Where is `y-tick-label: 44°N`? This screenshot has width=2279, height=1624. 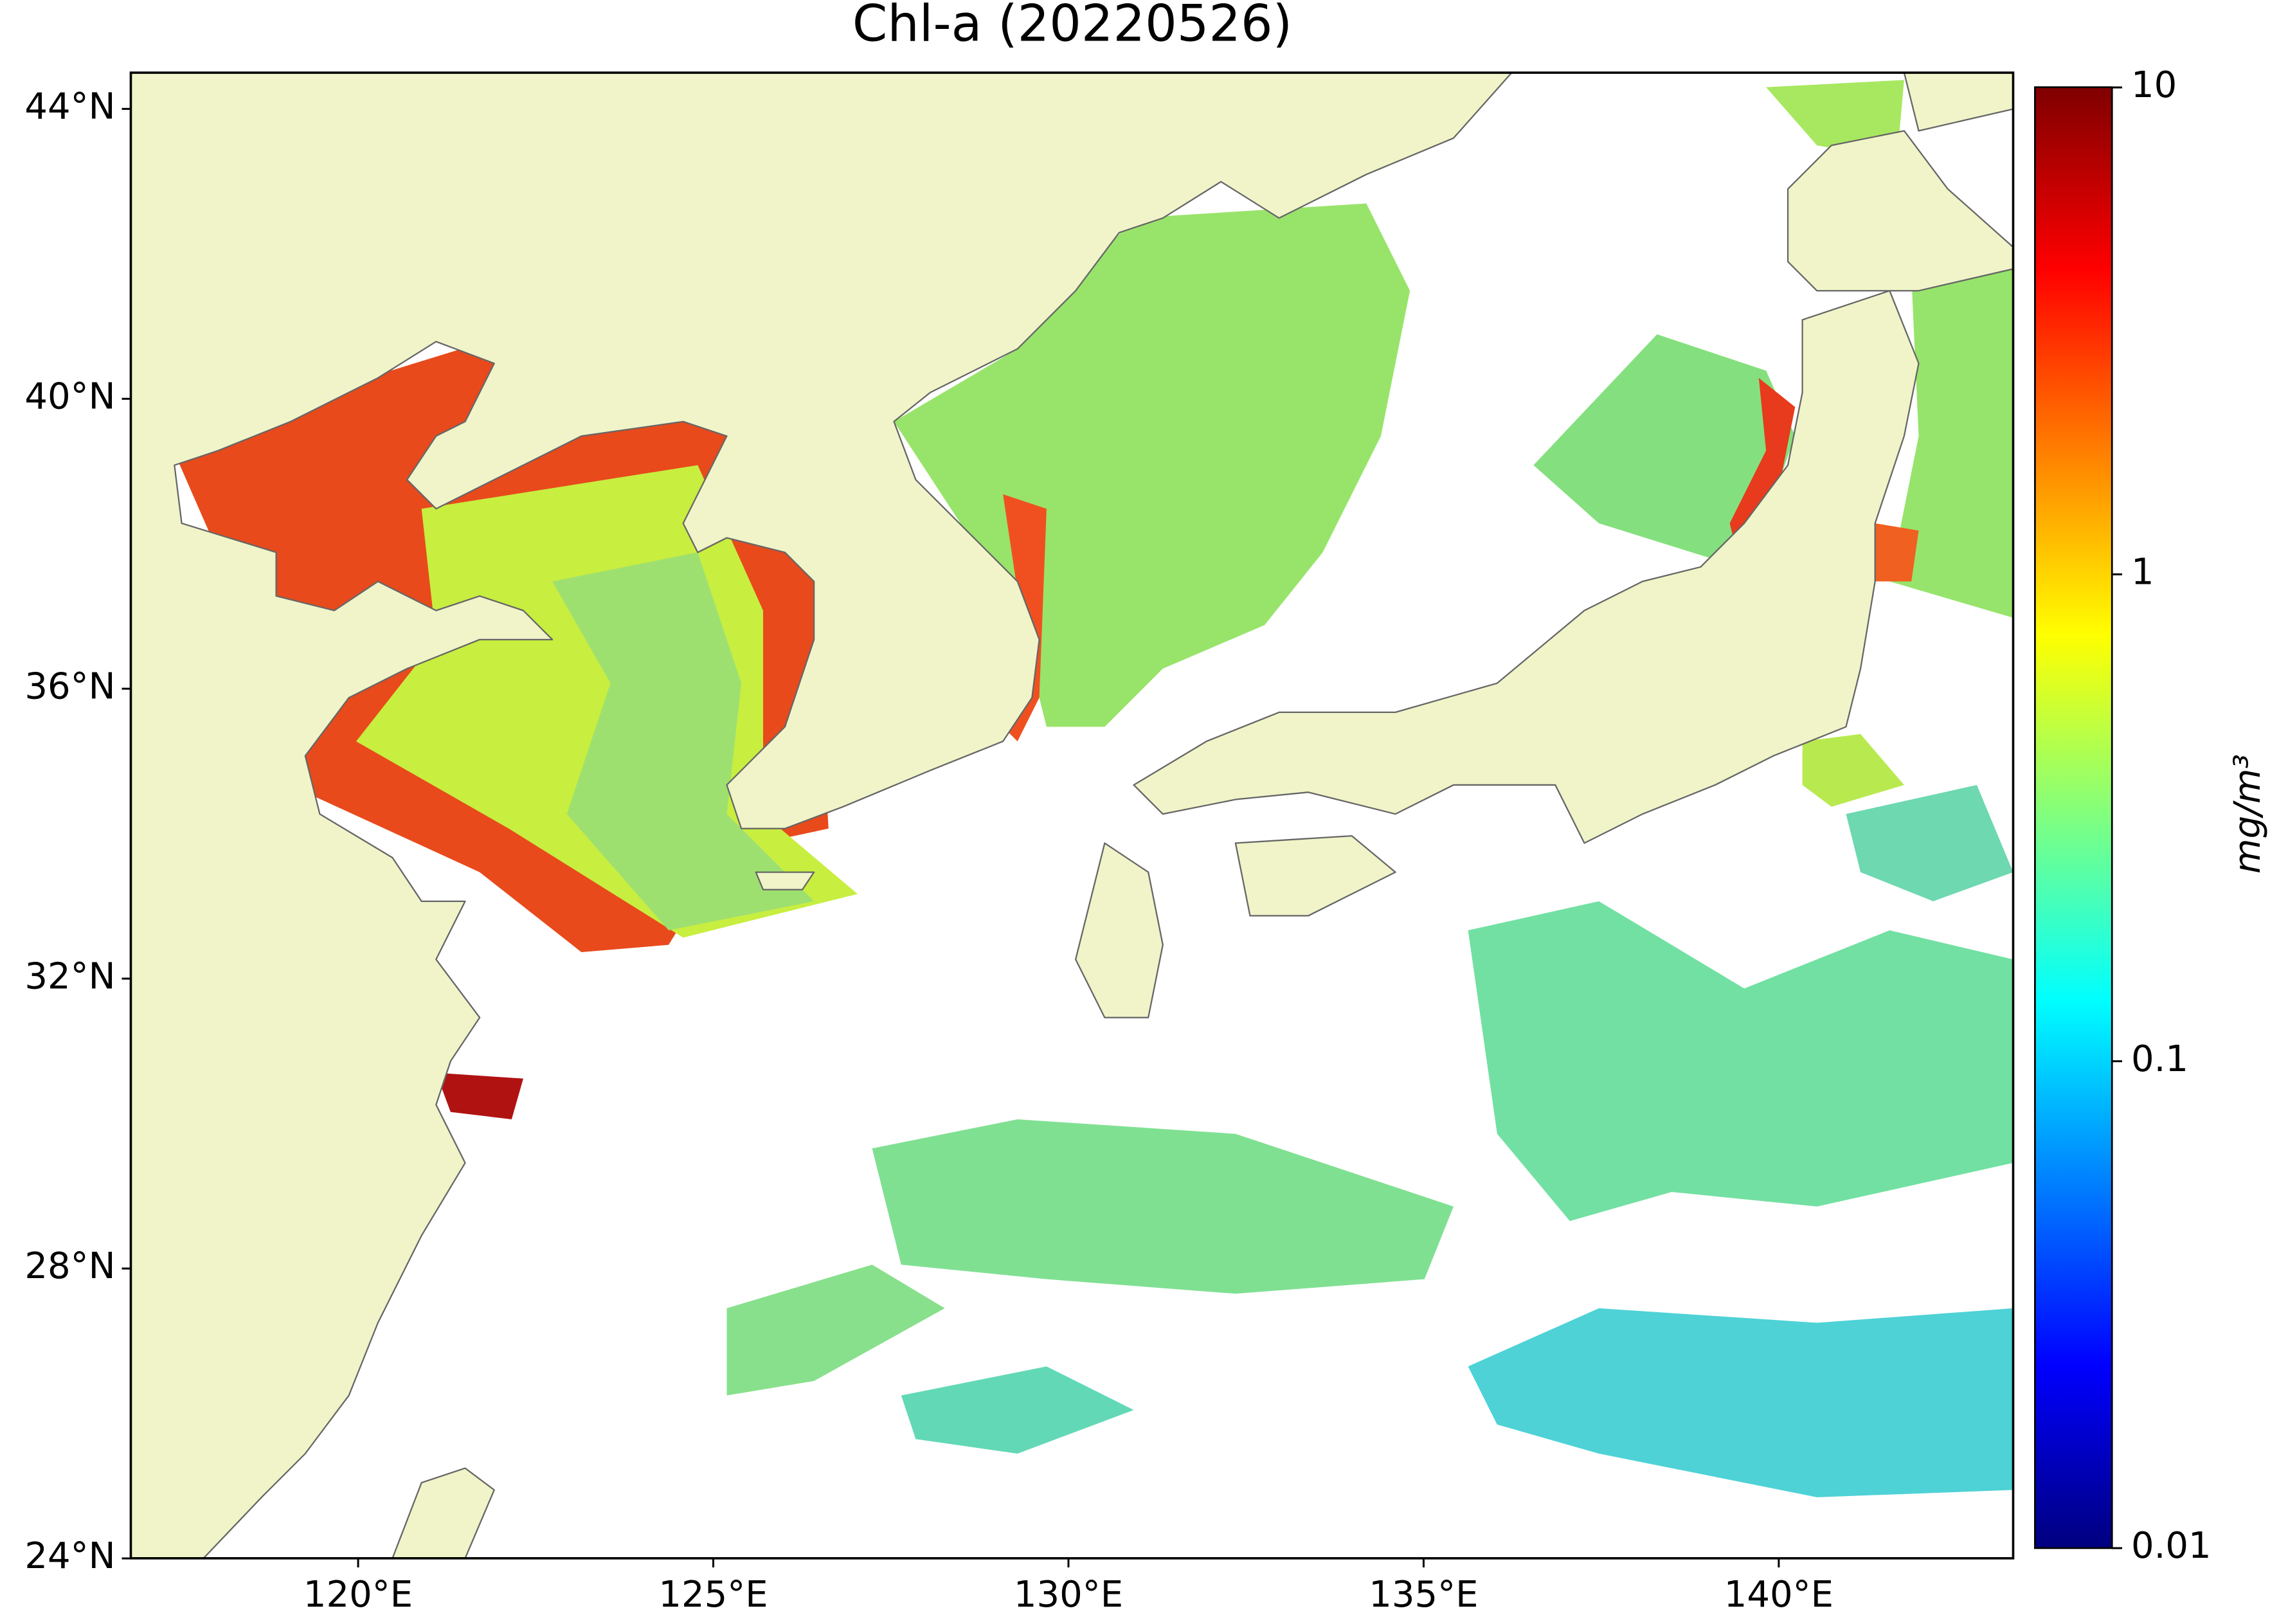
y-tick-label: 44°N is located at coordinates (69, 107).